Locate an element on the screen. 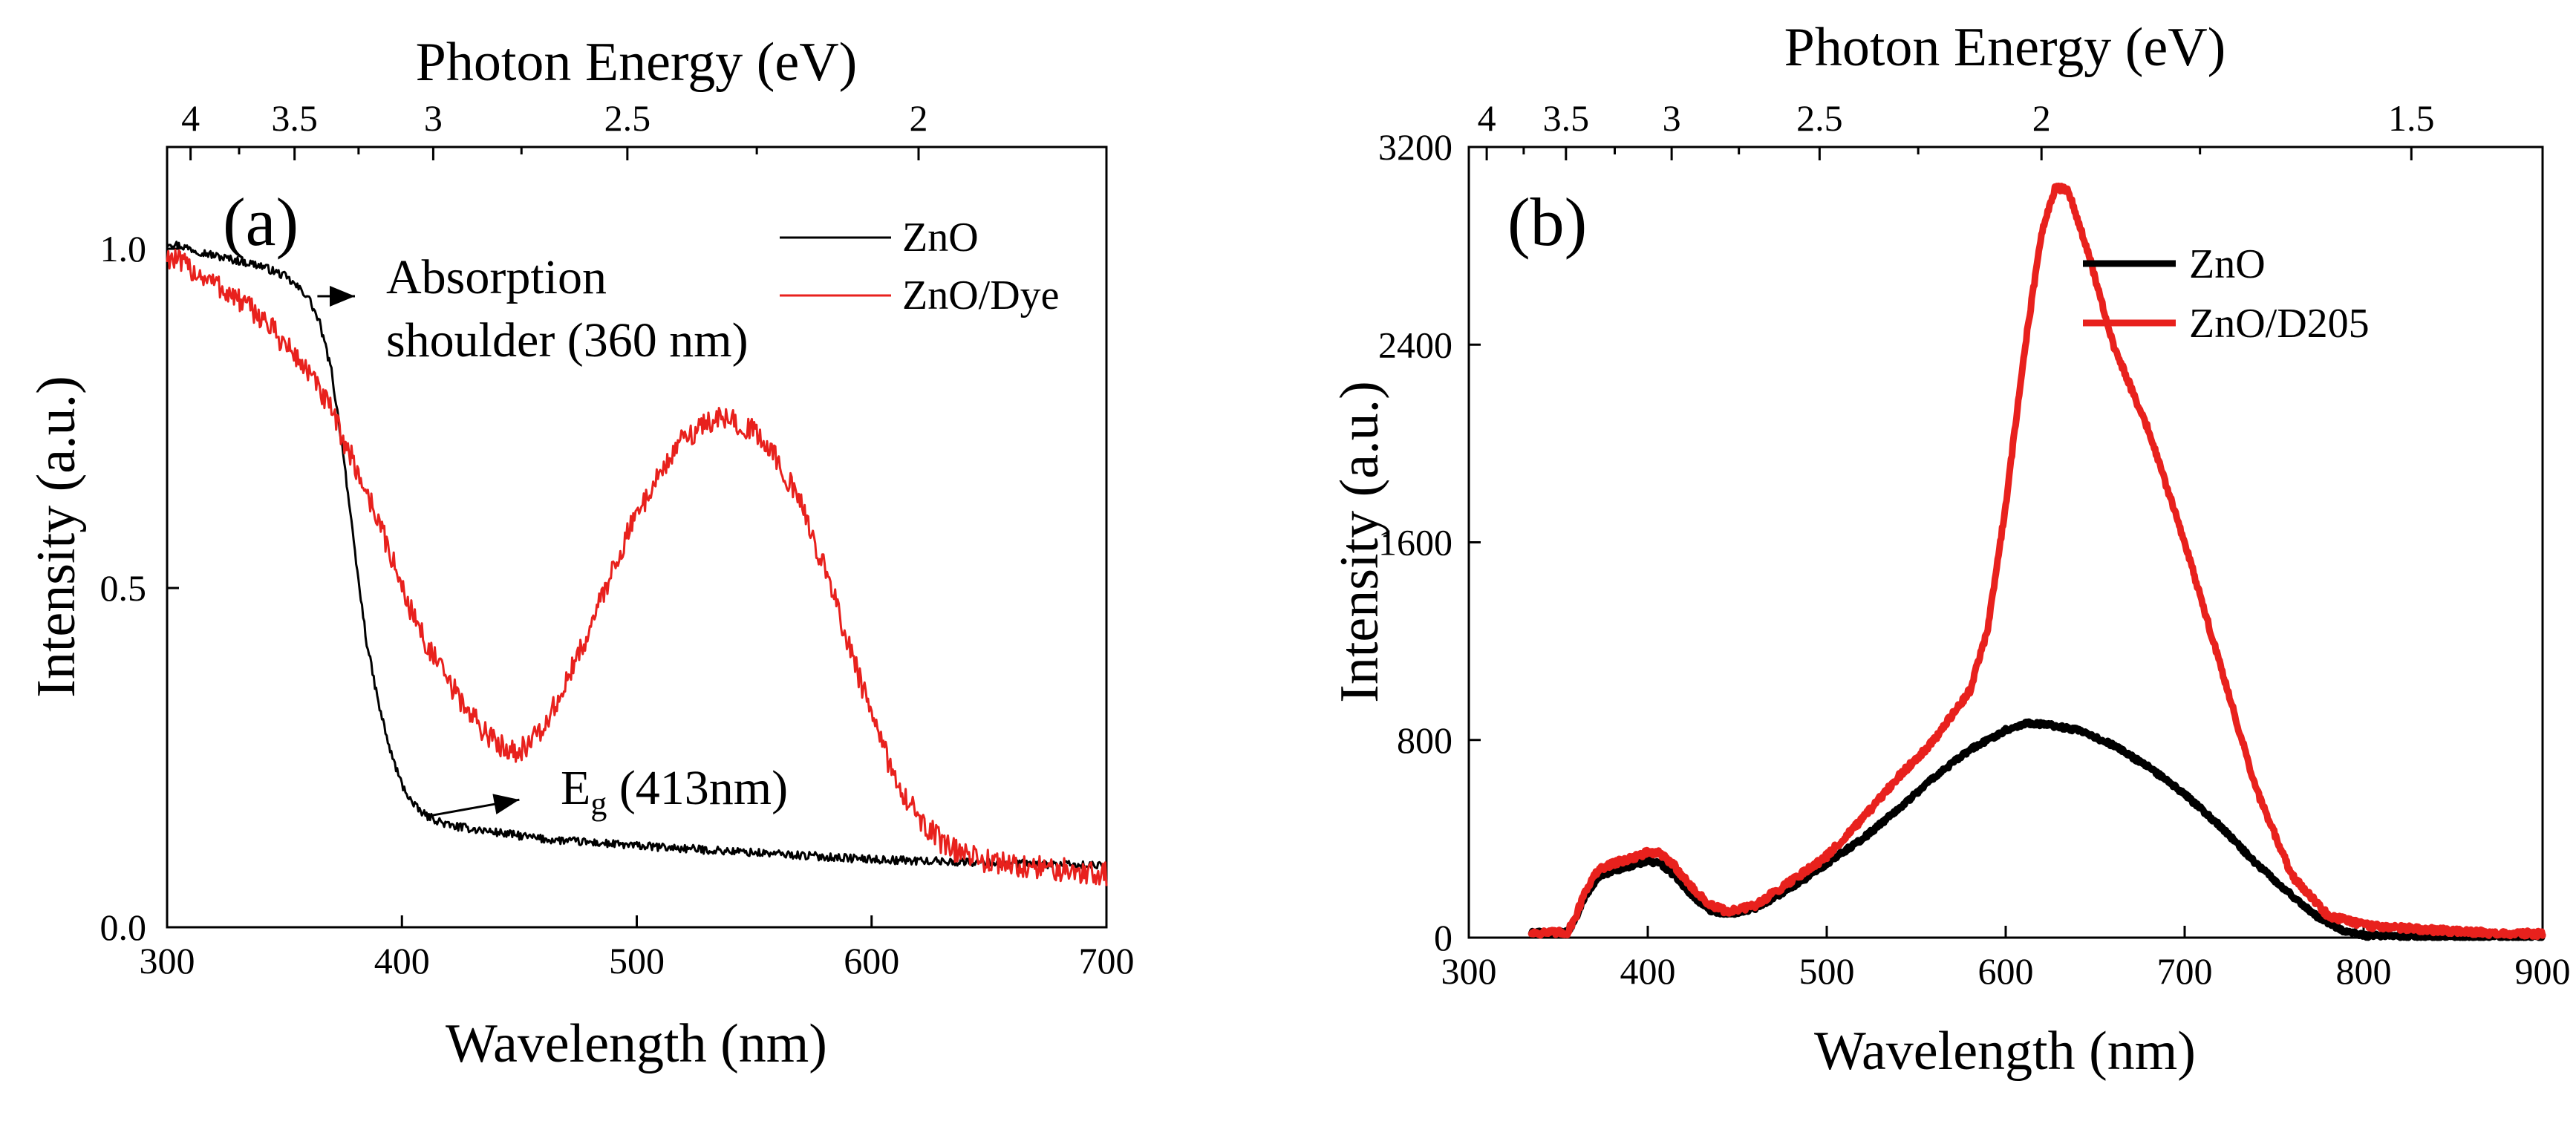  panel-b-y-axis-title: Intensity (a.u.) is located at coordinates (1359, 542).